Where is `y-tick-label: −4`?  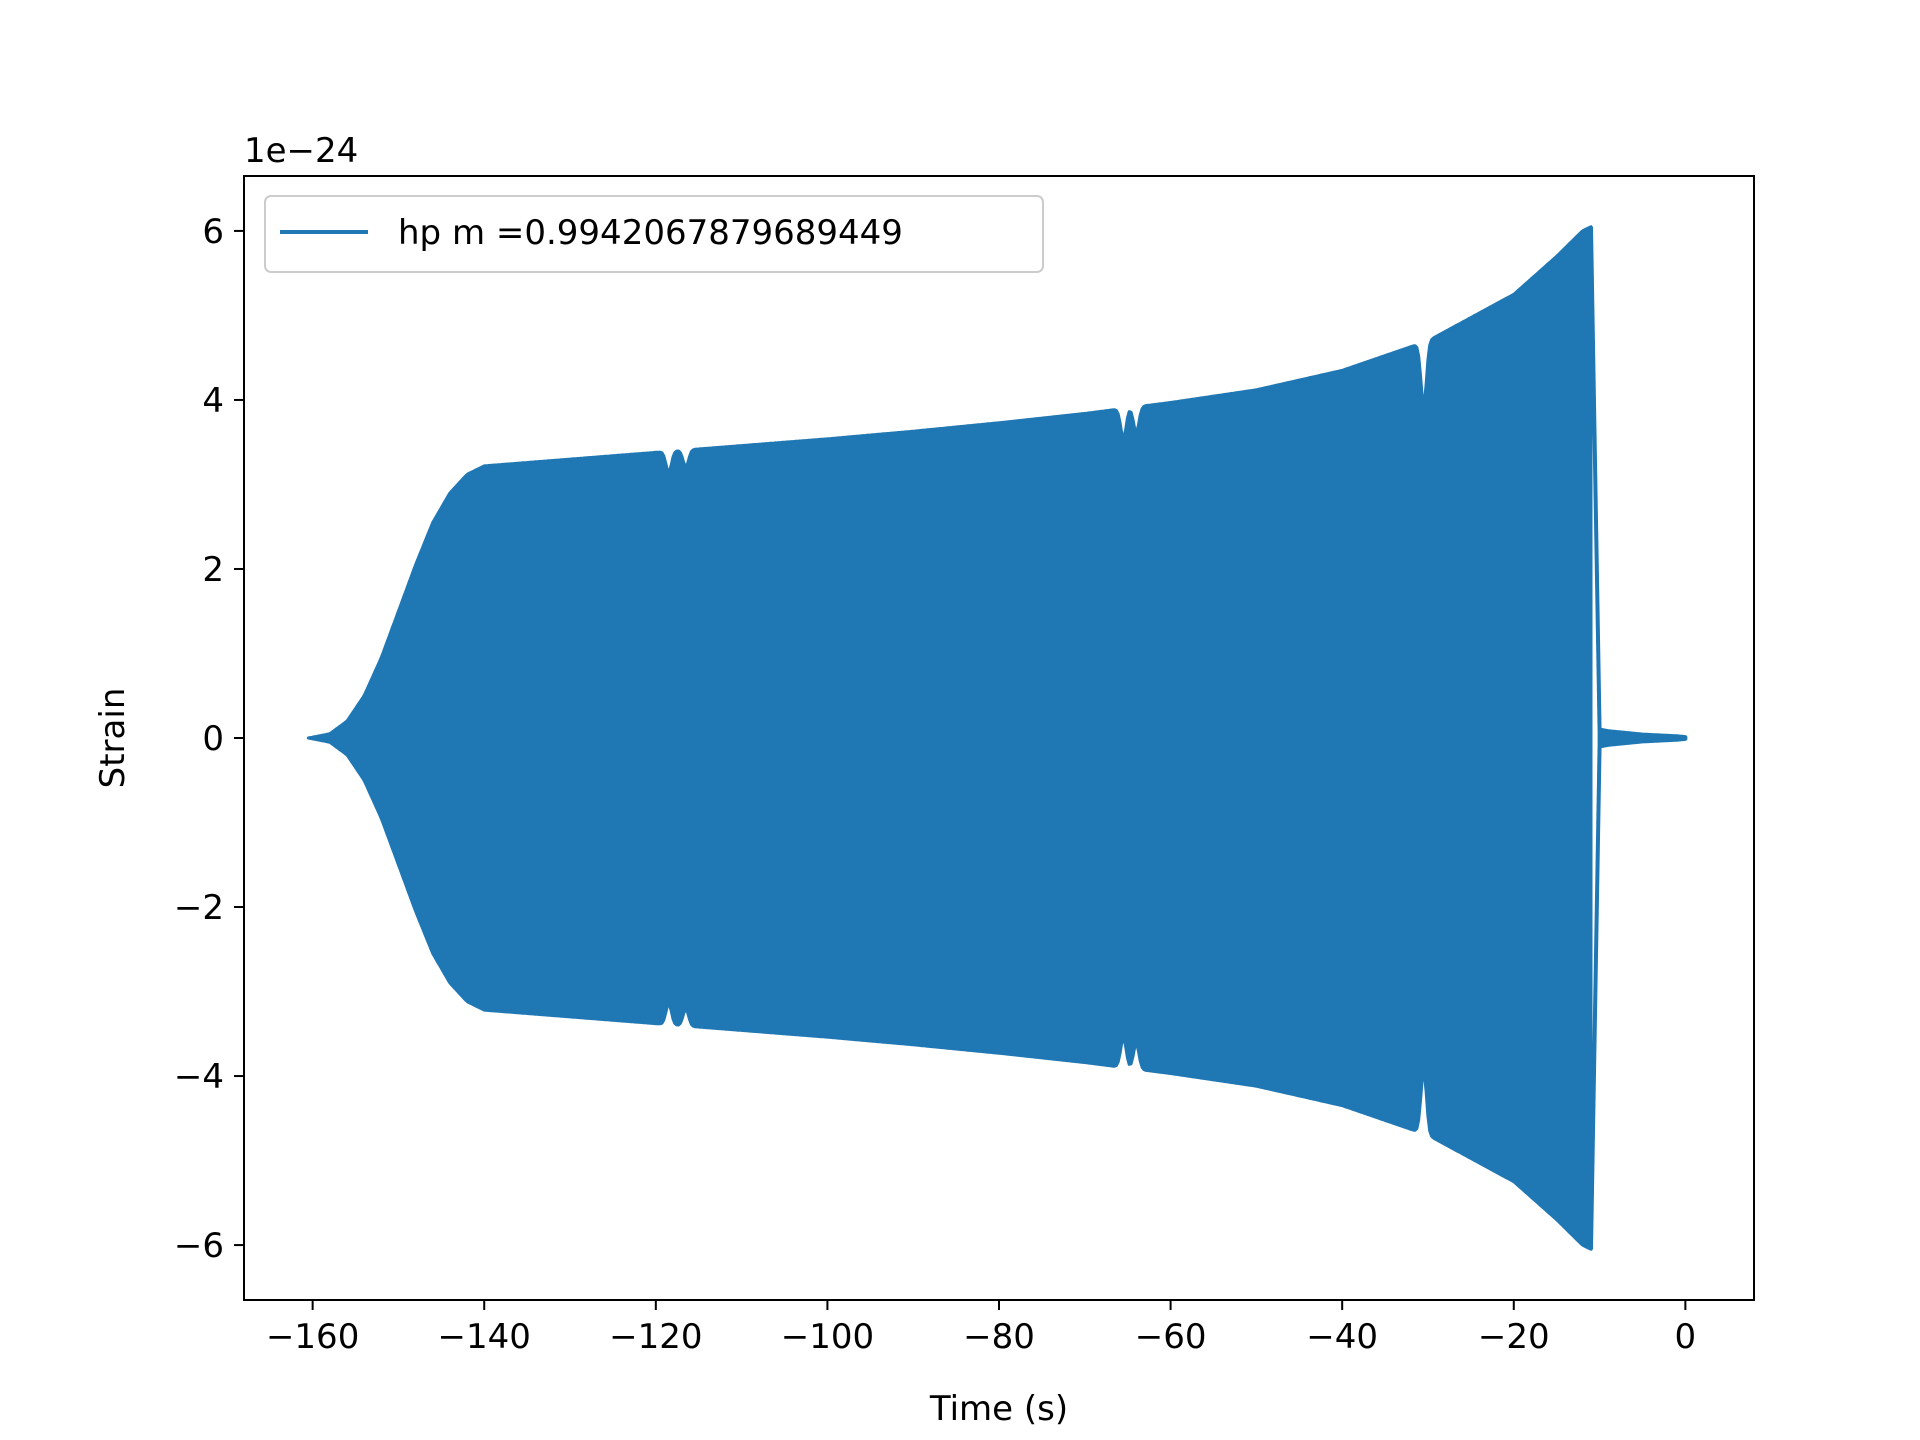 y-tick-label: −4 is located at coordinates (199, 1077).